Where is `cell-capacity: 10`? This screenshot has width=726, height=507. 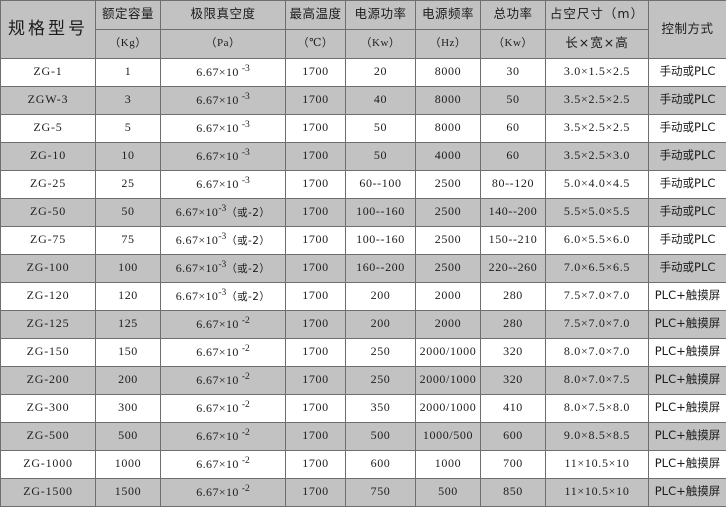 cell-capacity: 10 is located at coordinates (128, 156).